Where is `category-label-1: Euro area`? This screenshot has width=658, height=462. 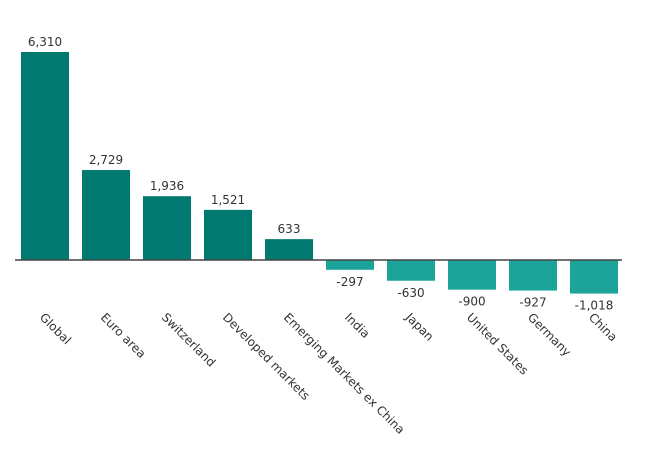
category-label-1: Euro area is located at coordinates (123, 335).